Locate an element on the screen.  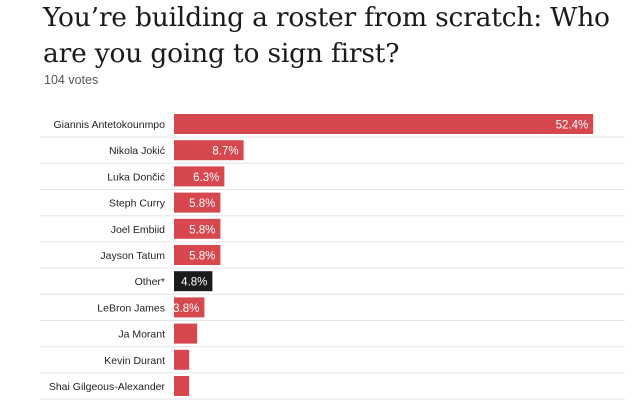
value-label: 4.8% is located at coordinates (194, 283).